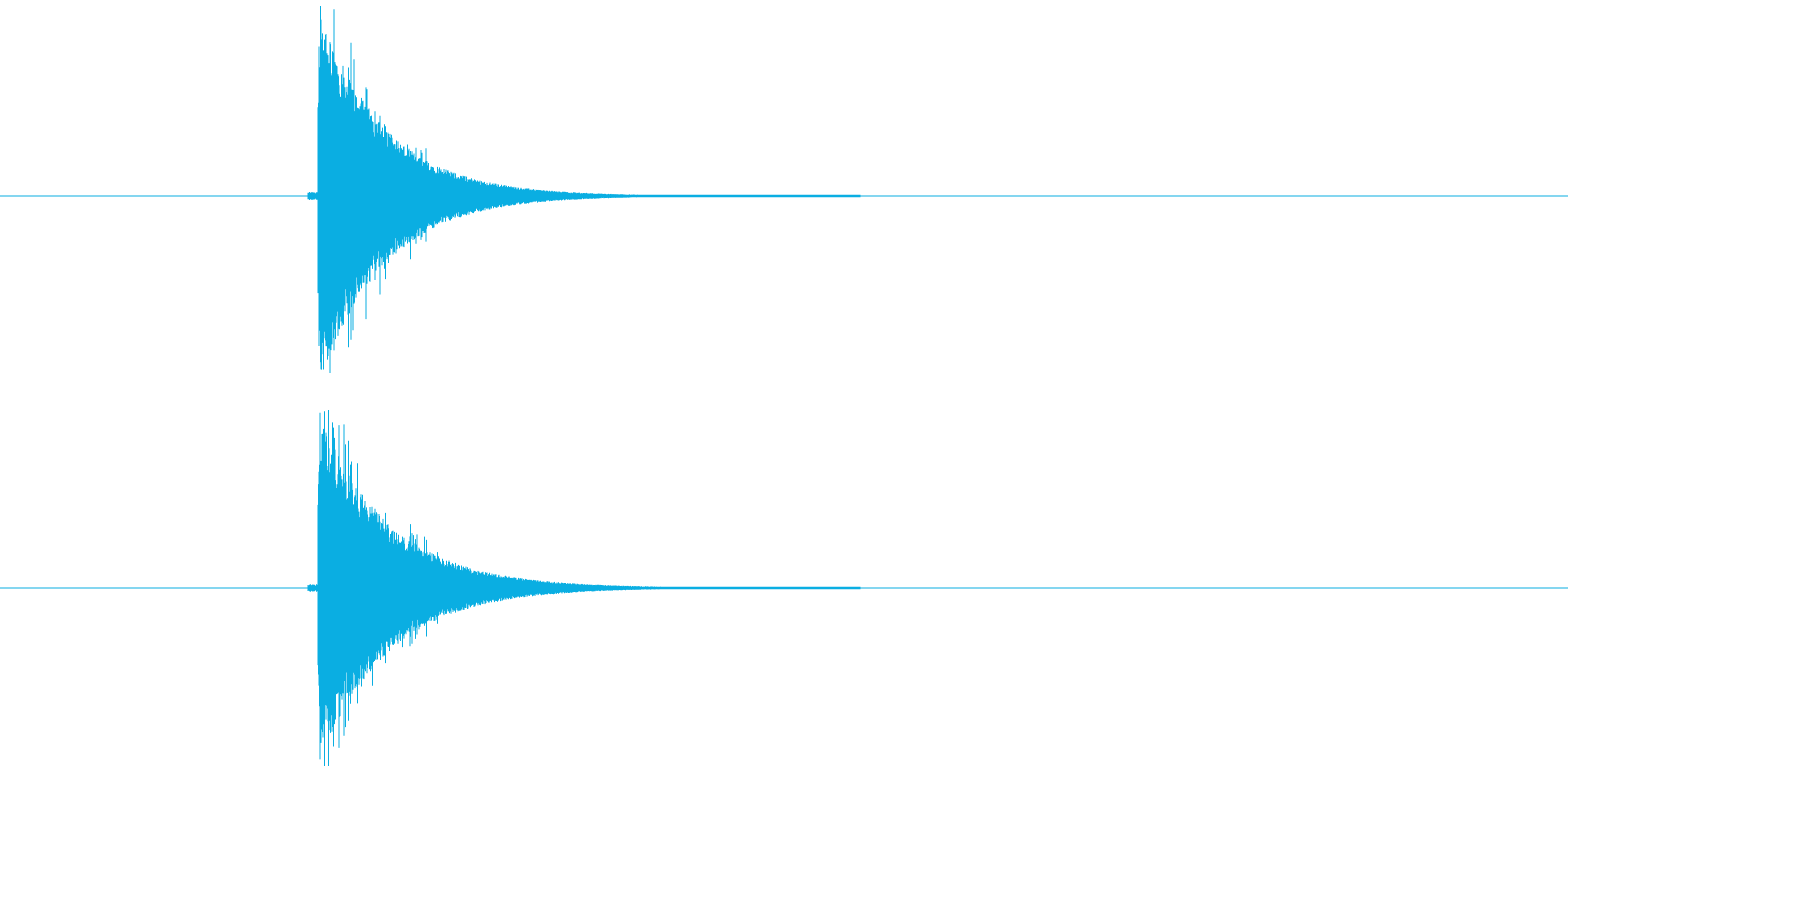 The image size is (1800, 900). Describe the element at coordinates (584, 189) in the screenshot. I see `waveform-envelope-left` at that location.